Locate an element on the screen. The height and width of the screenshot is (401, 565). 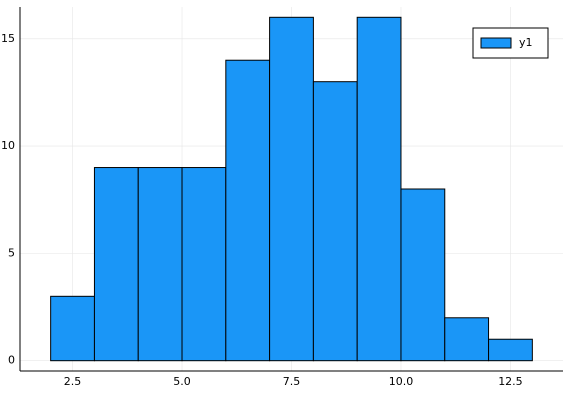
legend-swatch is located at coordinates (496, 43).